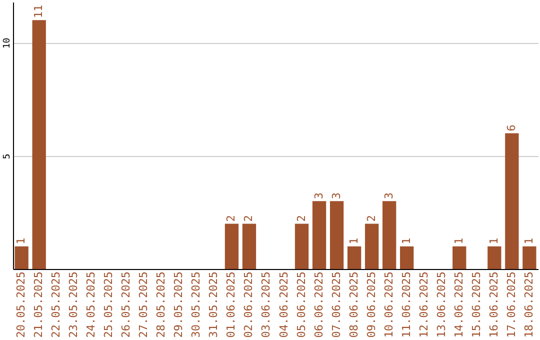  Describe the element at coordinates (353, 305) in the screenshot. I see `x-tick-label: 08.06.2025` at that location.